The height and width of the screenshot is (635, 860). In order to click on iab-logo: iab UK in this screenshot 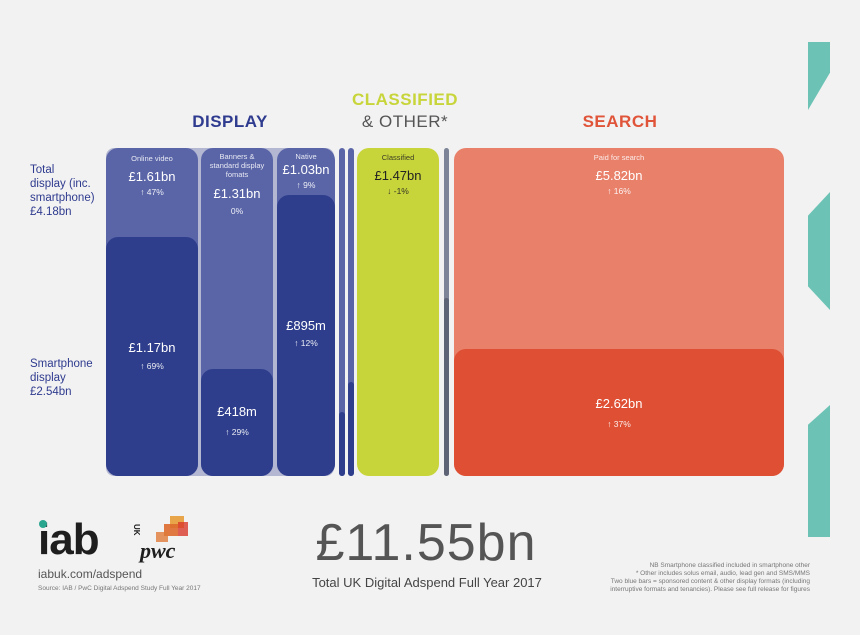, I will do `click(89, 540)`.